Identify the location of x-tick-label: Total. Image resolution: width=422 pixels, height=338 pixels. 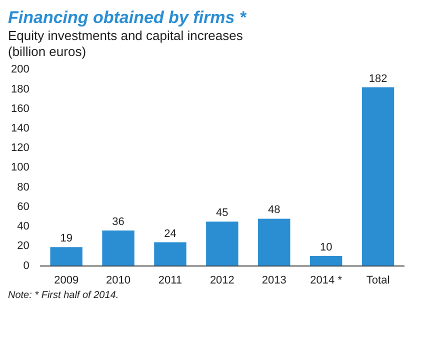
(378, 280).